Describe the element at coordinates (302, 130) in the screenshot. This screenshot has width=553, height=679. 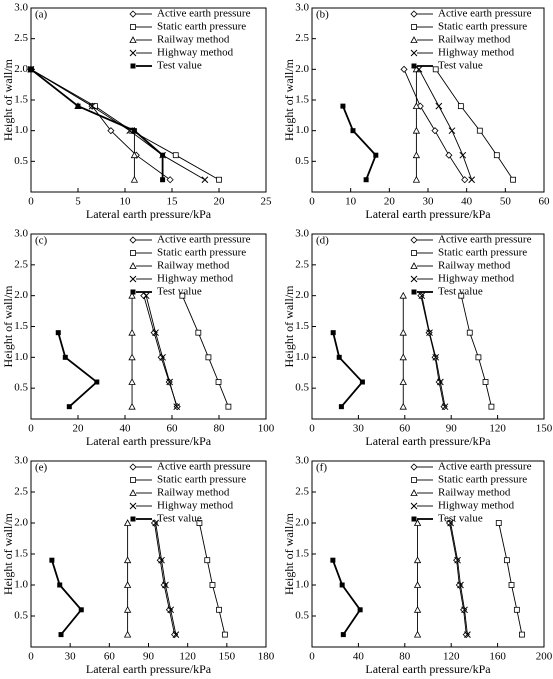
I see `y-tick-label: 1.0` at that location.